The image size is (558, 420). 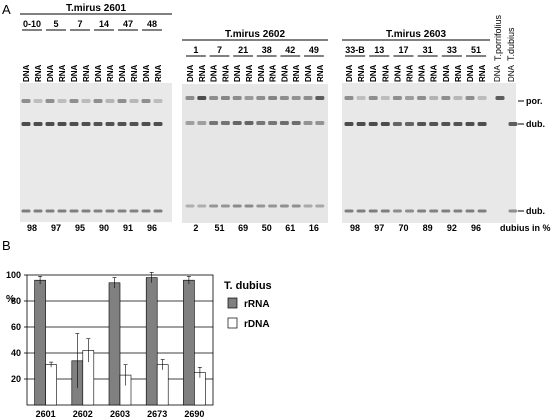 I want to click on gel-group-label: 33, so click(x=452, y=50).